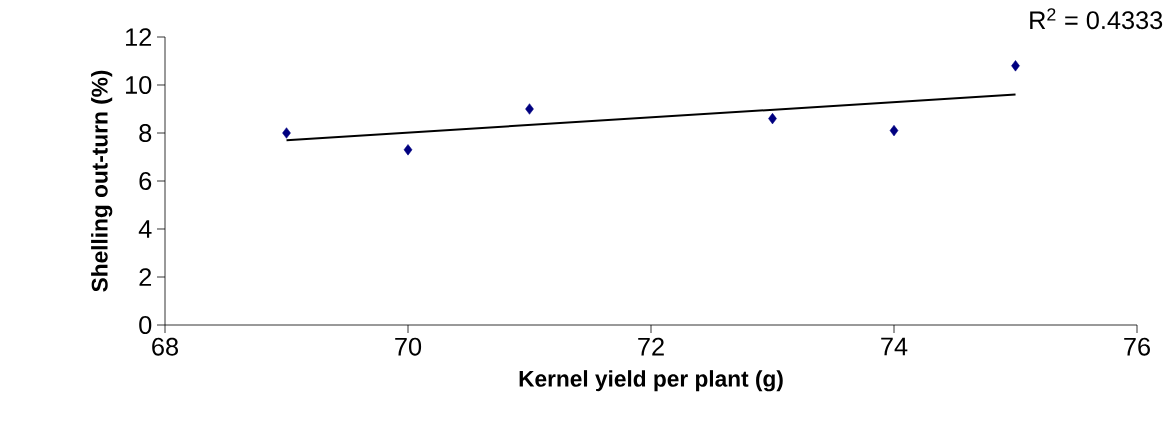 The height and width of the screenshot is (440, 1173). Describe the element at coordinates (145, 229) in the screenshot. I see `y-tick-label: 4` at that location.